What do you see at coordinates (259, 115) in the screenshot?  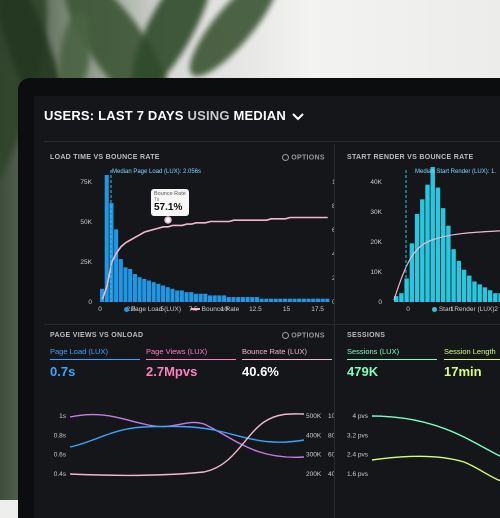 I see `header-stat: MEDIAN` at bounding box center [259, 115].